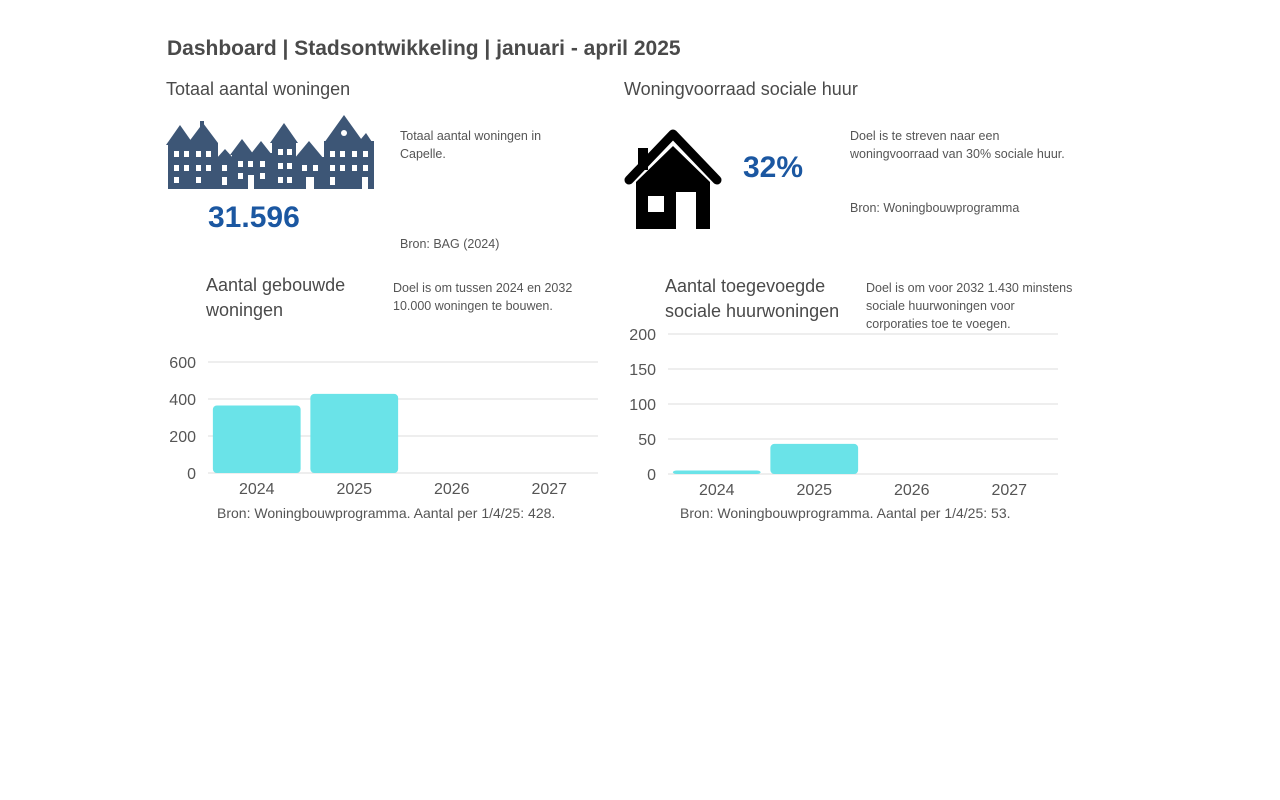 This screenshot has height=800, width=1280. I want to click on woningen-source: Bron: BAG (2024), so click(450, 244).